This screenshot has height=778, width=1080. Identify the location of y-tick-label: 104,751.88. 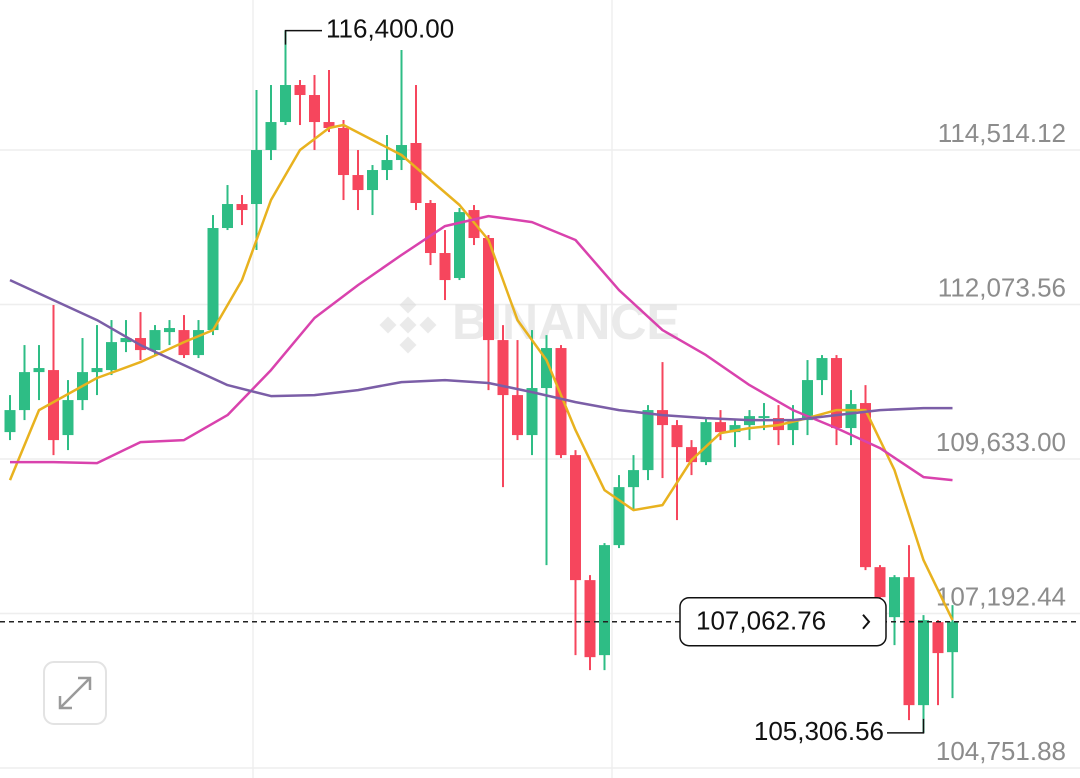
(1001, 751).